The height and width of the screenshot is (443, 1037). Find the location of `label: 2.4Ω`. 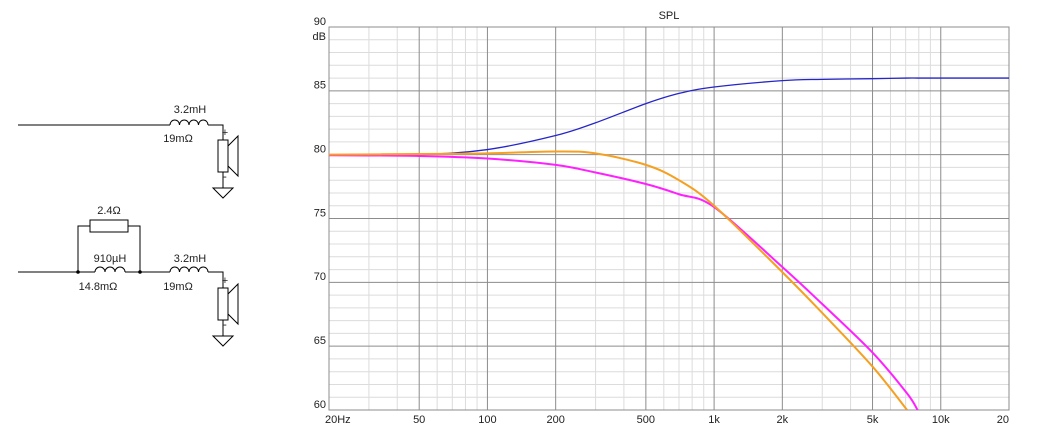

label: 2.4Ω is located at coordinates (109, 211).